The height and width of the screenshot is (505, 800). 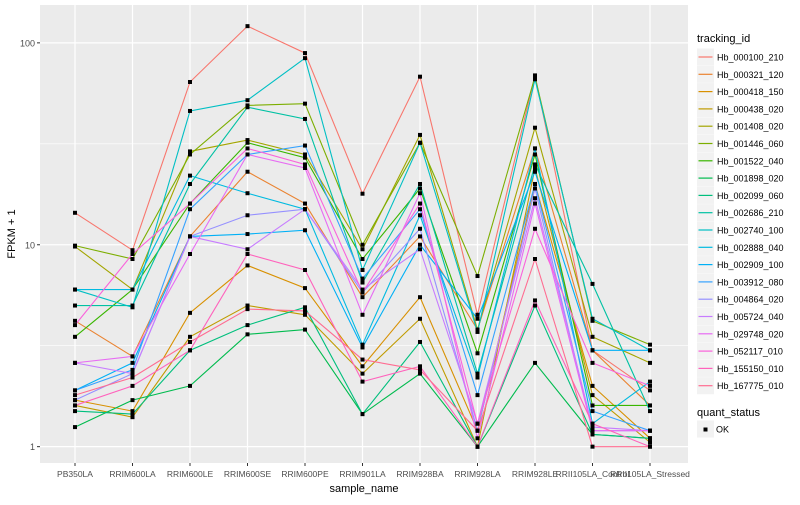 What do you see at coordinates (728, 422) in the screenshot?
I see `shape-legend: quant_status OK` at bounding box center [728, 422].